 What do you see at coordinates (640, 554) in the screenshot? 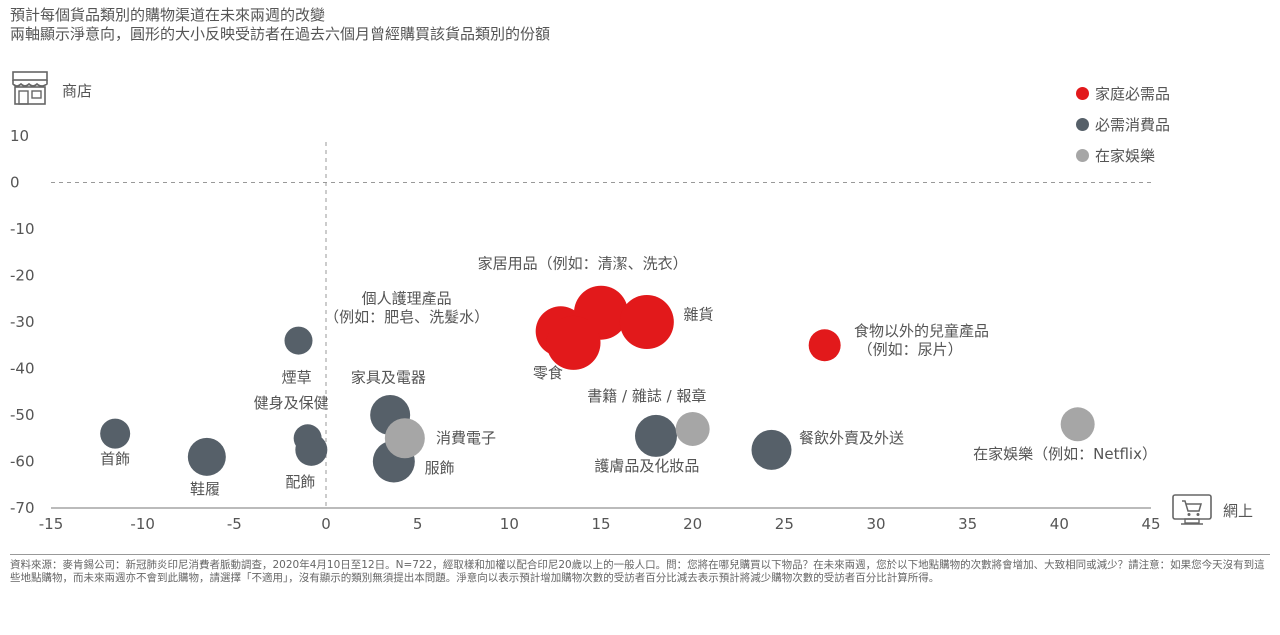
I see `footer-divider` at bounding box center [640, 554].